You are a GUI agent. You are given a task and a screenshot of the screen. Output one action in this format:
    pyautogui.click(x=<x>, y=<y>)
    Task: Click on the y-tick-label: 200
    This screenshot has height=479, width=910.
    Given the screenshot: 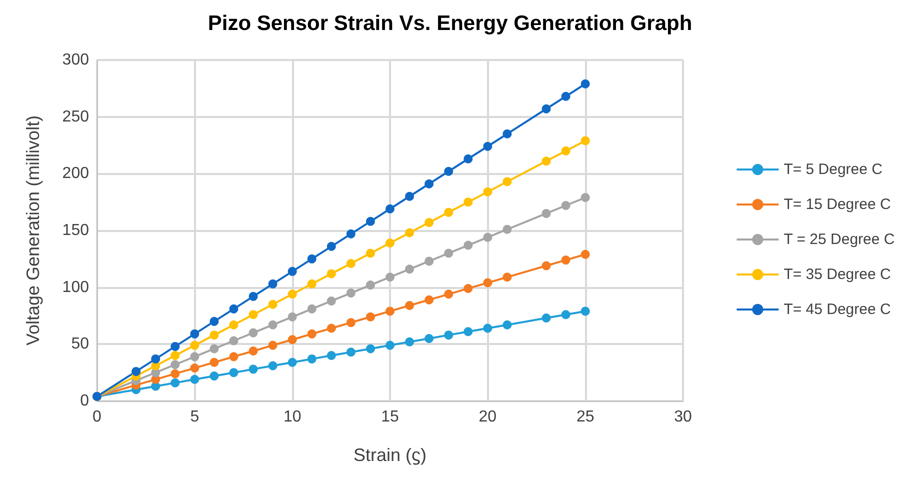 What is the action you would take?
    pyautogui.click(x=76, y=173)
    